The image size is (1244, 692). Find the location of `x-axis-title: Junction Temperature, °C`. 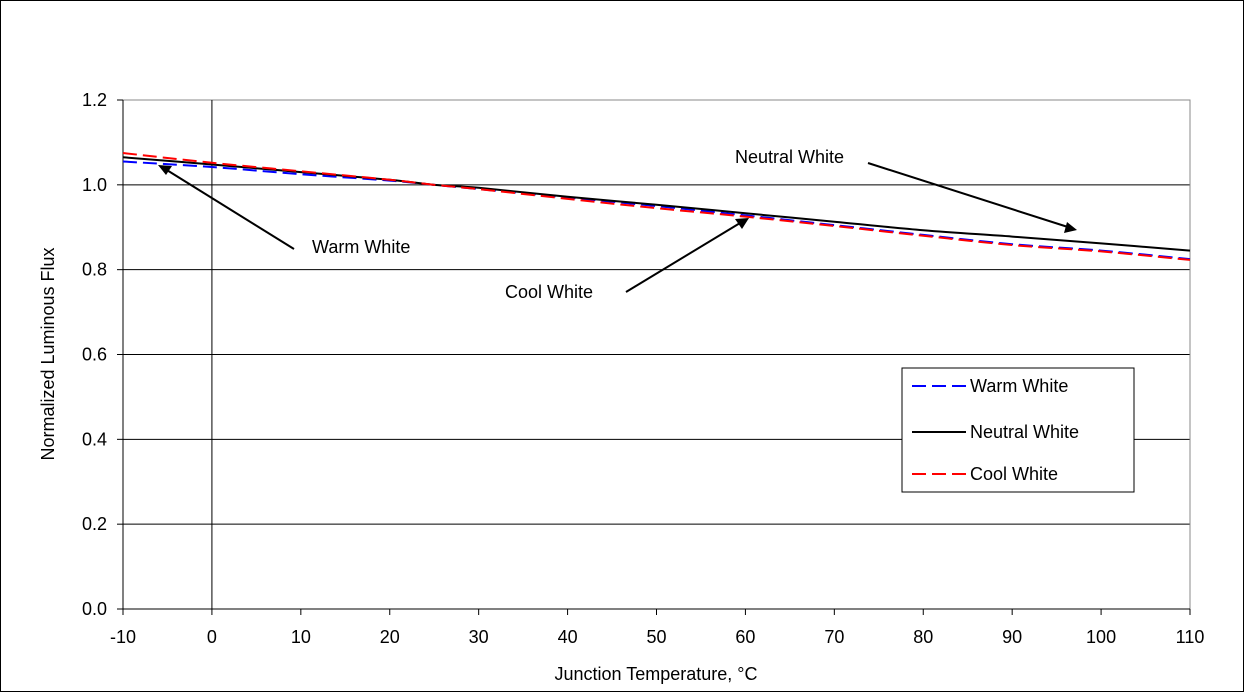

x-axis-title: Junction Temperature, °C is located at coordinates (656, 674).